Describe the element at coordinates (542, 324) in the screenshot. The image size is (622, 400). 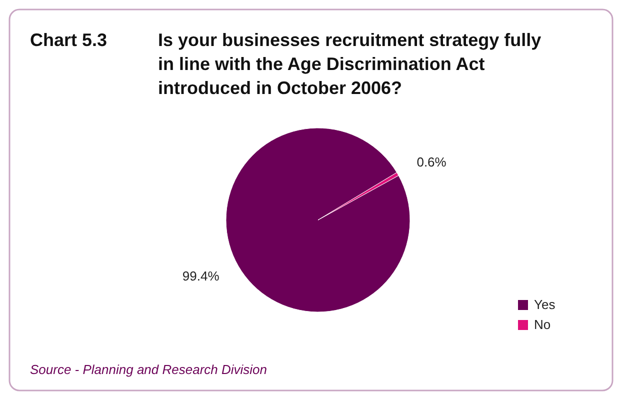
I see `legend-label: No` at that location.